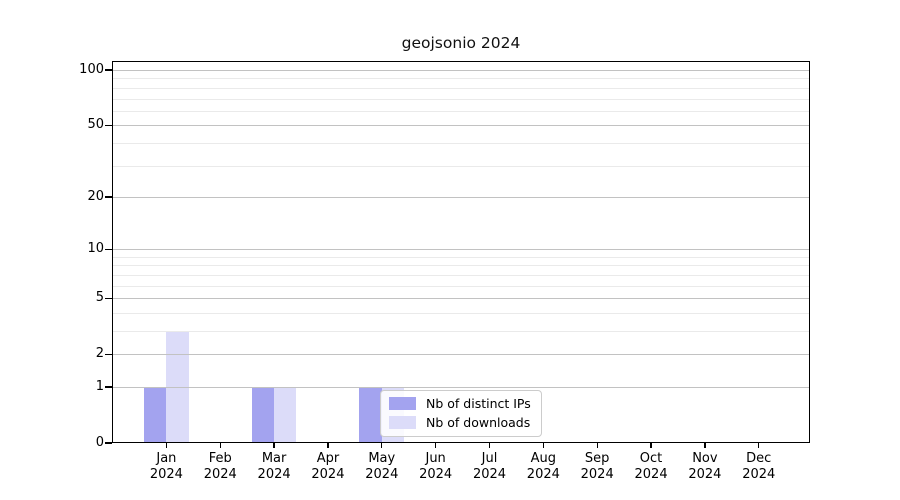 Image resolution: width=900 pixels, height=500 pixels. Describe the element at coordinates (402, 403) in the screenshot. I see `legend-swatch-distinct-ips` at that location.